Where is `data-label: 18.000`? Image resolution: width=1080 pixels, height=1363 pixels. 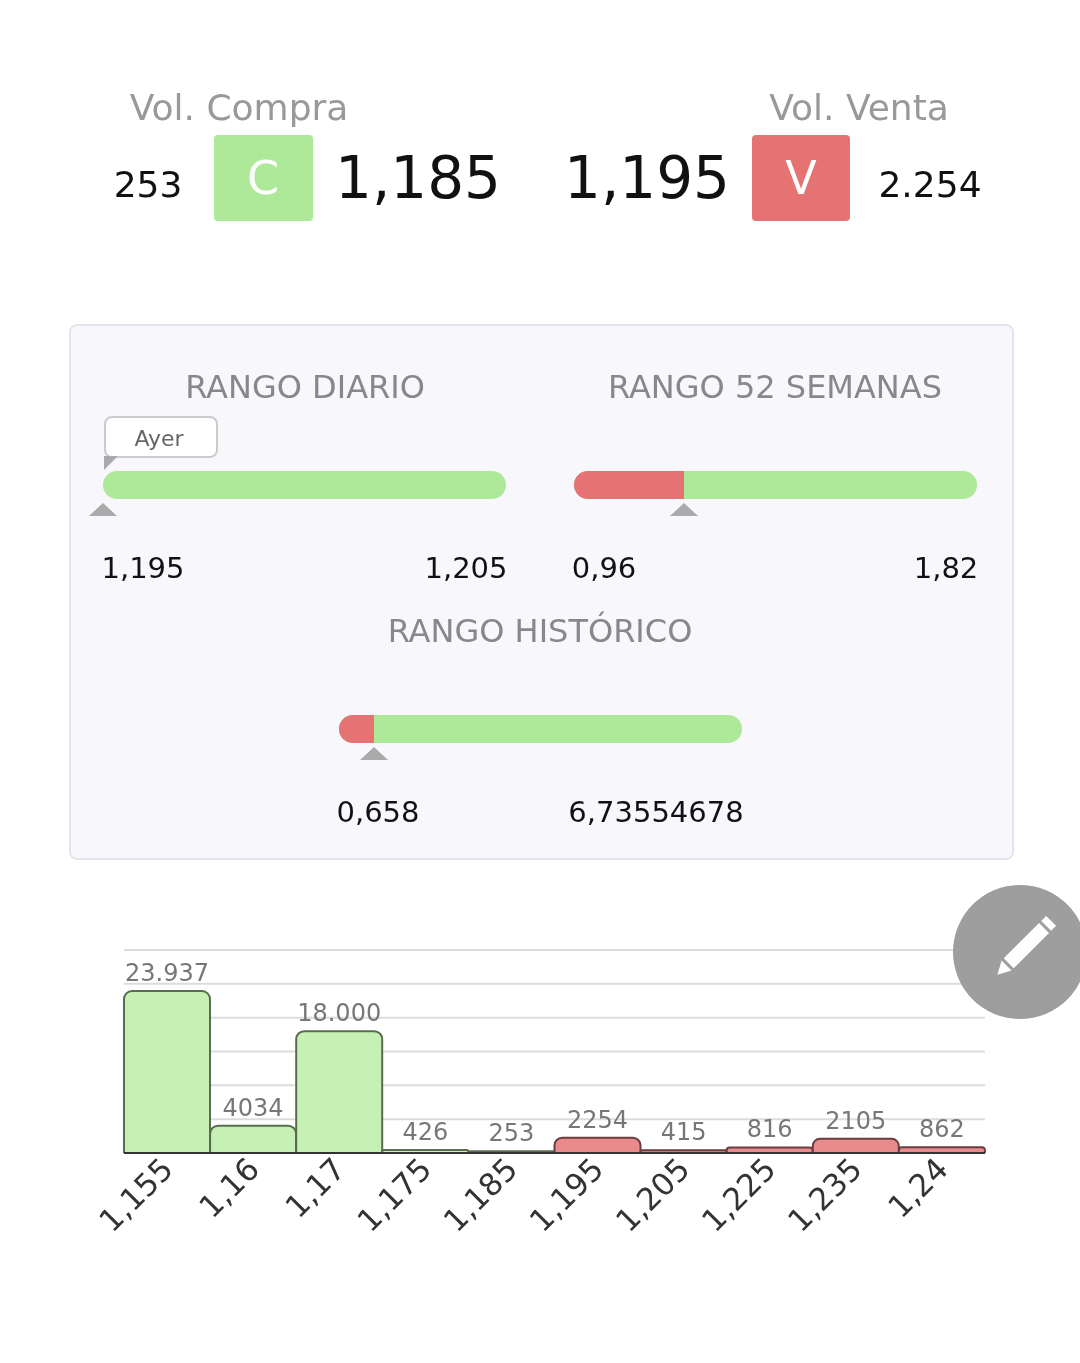 data-label: 18.000 is located at coordinates (339, 1013).